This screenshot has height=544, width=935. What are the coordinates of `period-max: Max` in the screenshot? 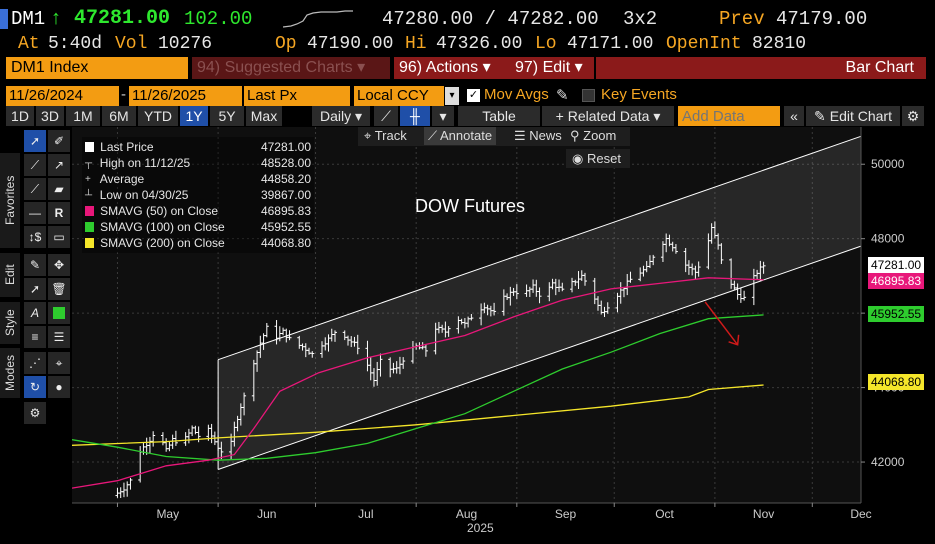 It's located at (264, 116).